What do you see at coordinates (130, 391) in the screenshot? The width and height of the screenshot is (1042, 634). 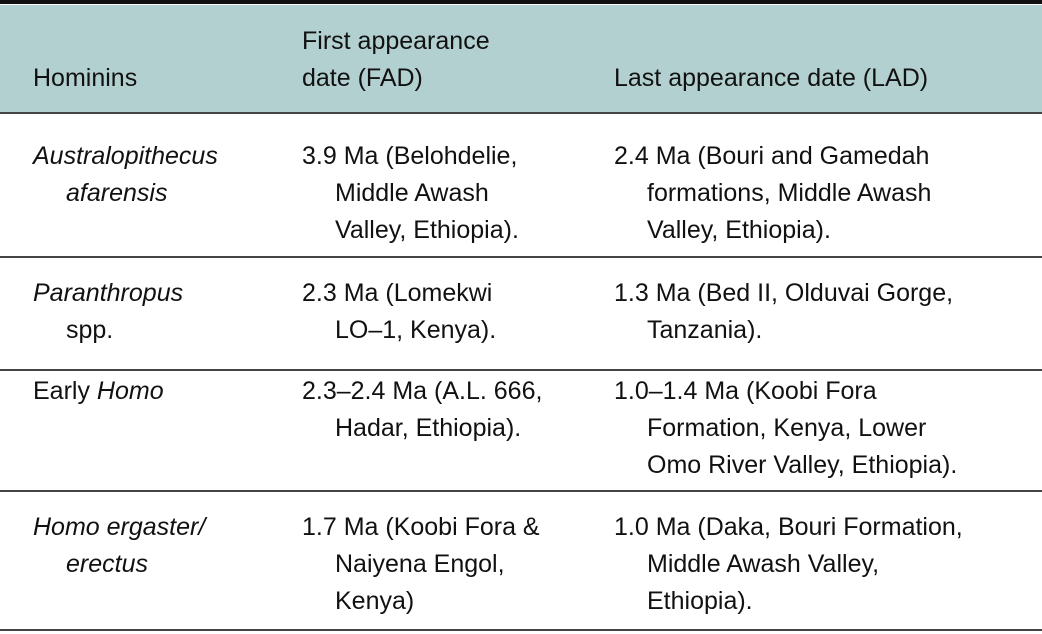 I see `text-segment: Homo` at bounding box center [130, 391].